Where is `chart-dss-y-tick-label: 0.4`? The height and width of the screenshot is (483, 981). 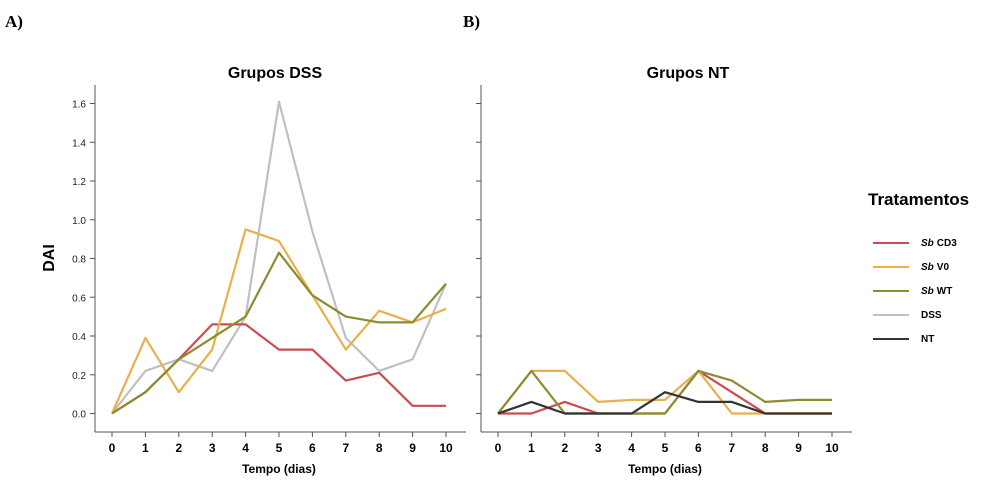 chart-dss-y-tick-label: 0.4 is located at coordinates (79, 337).